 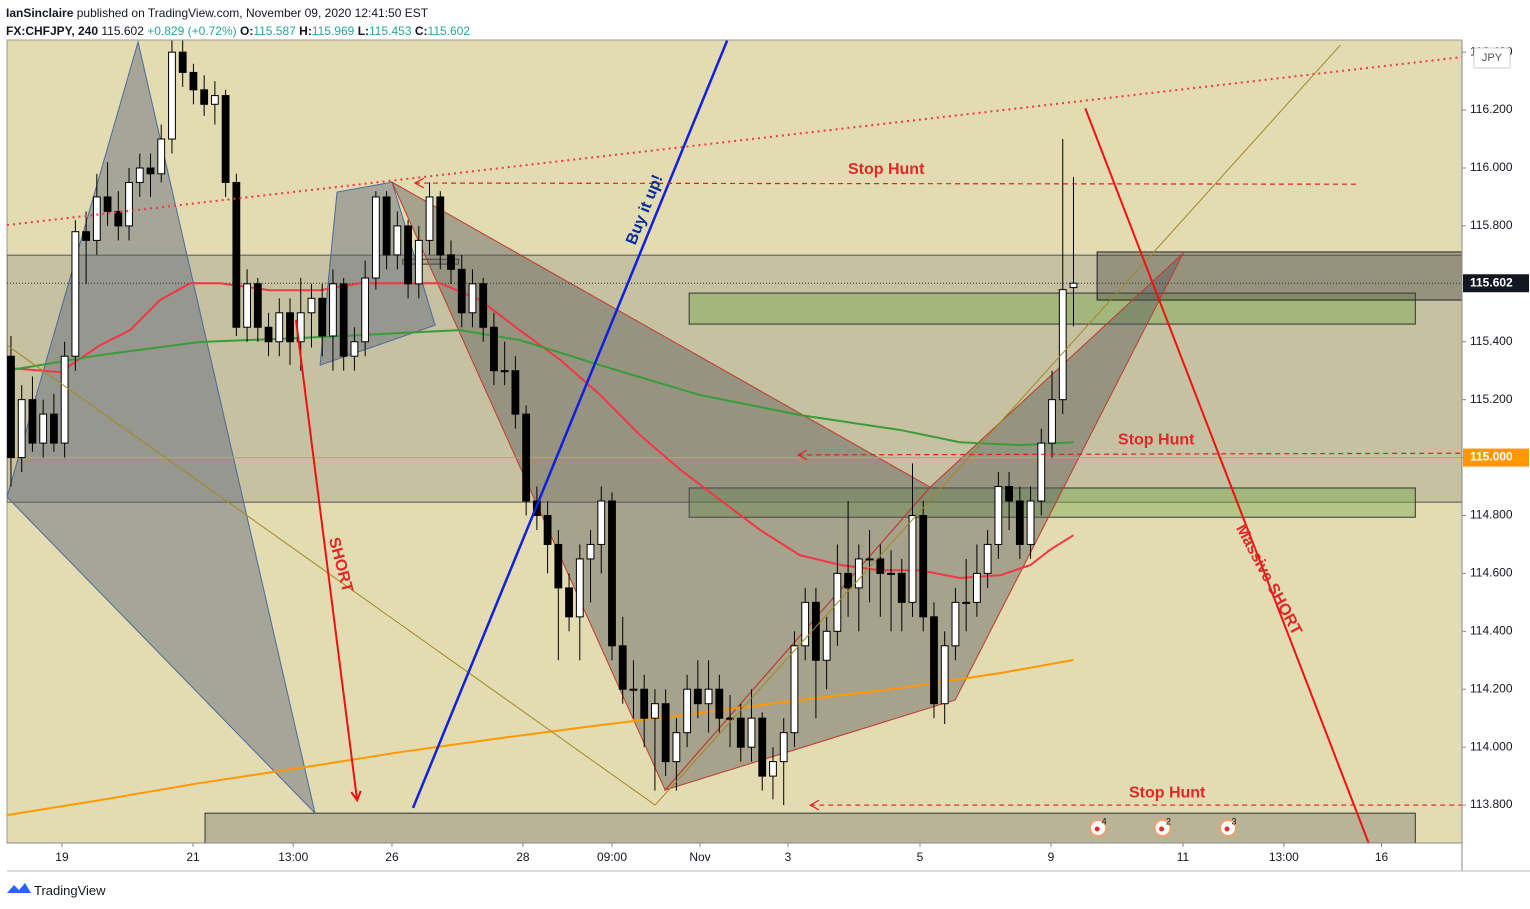 What do you see at coordinates (449, 31) in the screenshot?
I see `c-value: 115.602` at bounding box center [449, 31].